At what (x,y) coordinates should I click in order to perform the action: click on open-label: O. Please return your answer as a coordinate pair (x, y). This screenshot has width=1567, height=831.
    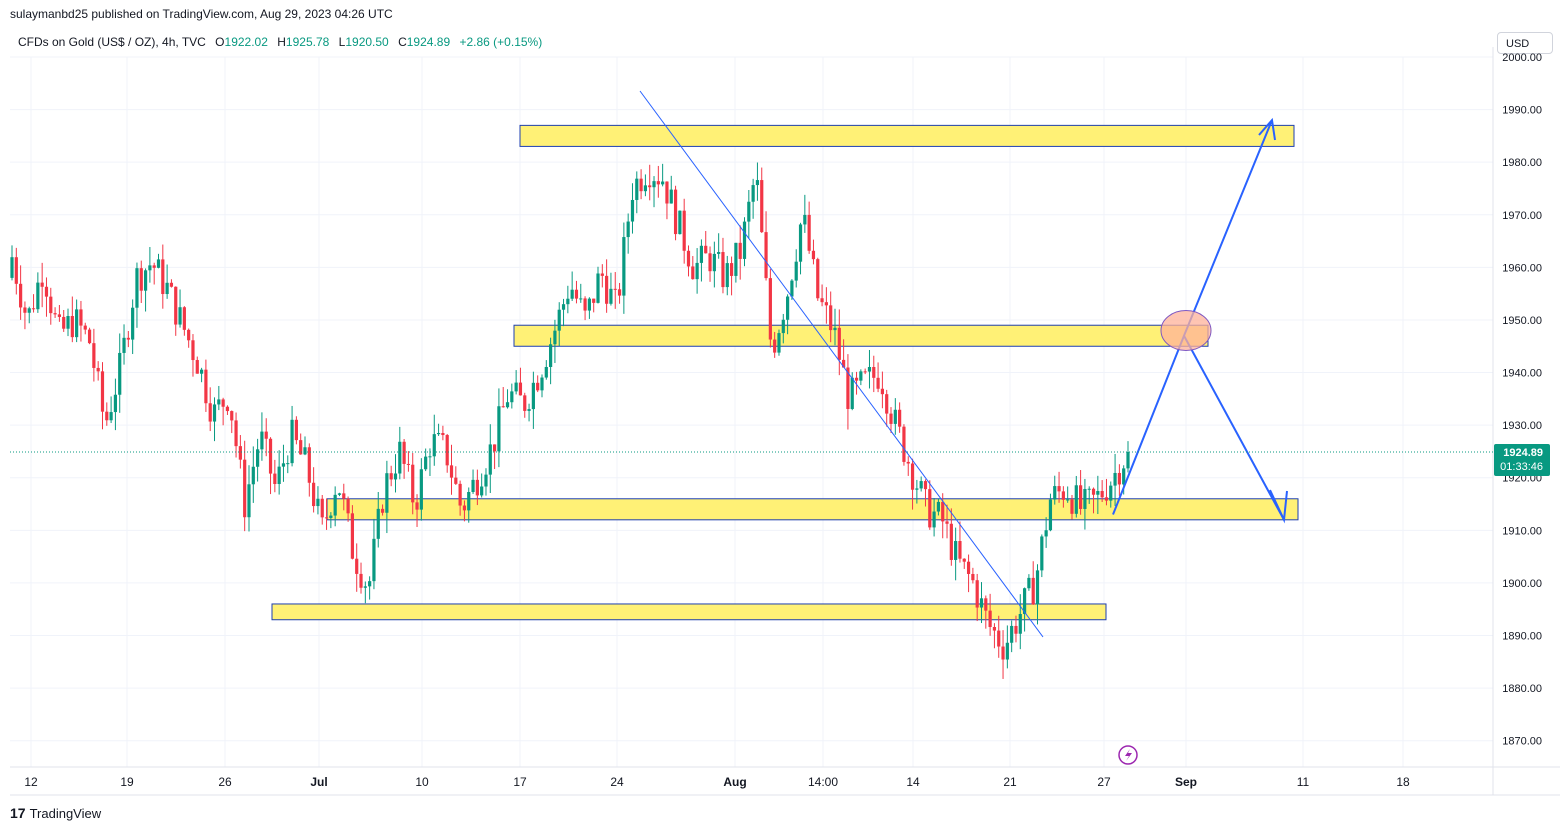
    Looking at the image, I should click on (220, 42).